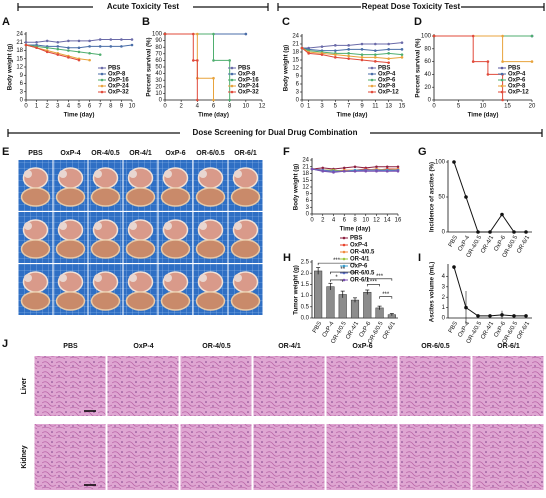  Describe the element at coordinates (298, 93) in the screenshot. I see `y-tick-label: 3` at that location.